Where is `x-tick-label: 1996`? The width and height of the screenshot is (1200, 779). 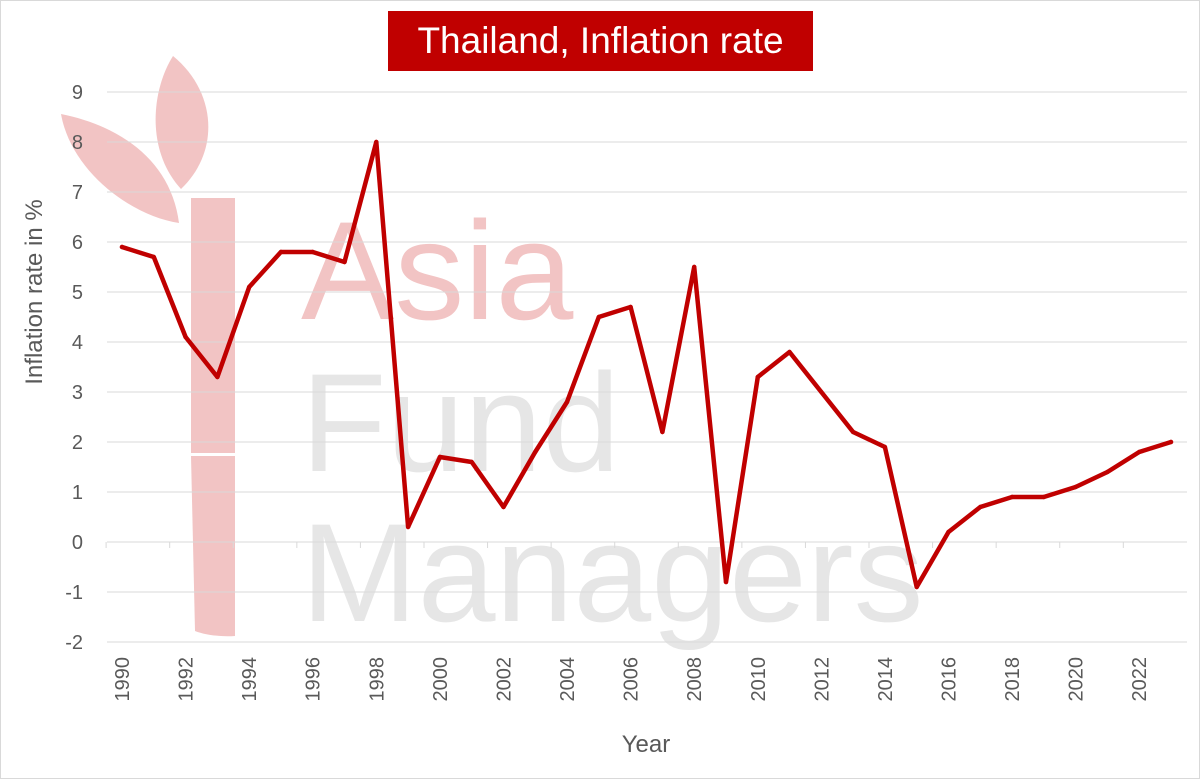 x-tick-label: 1996 is located at coordinates (314, 679).